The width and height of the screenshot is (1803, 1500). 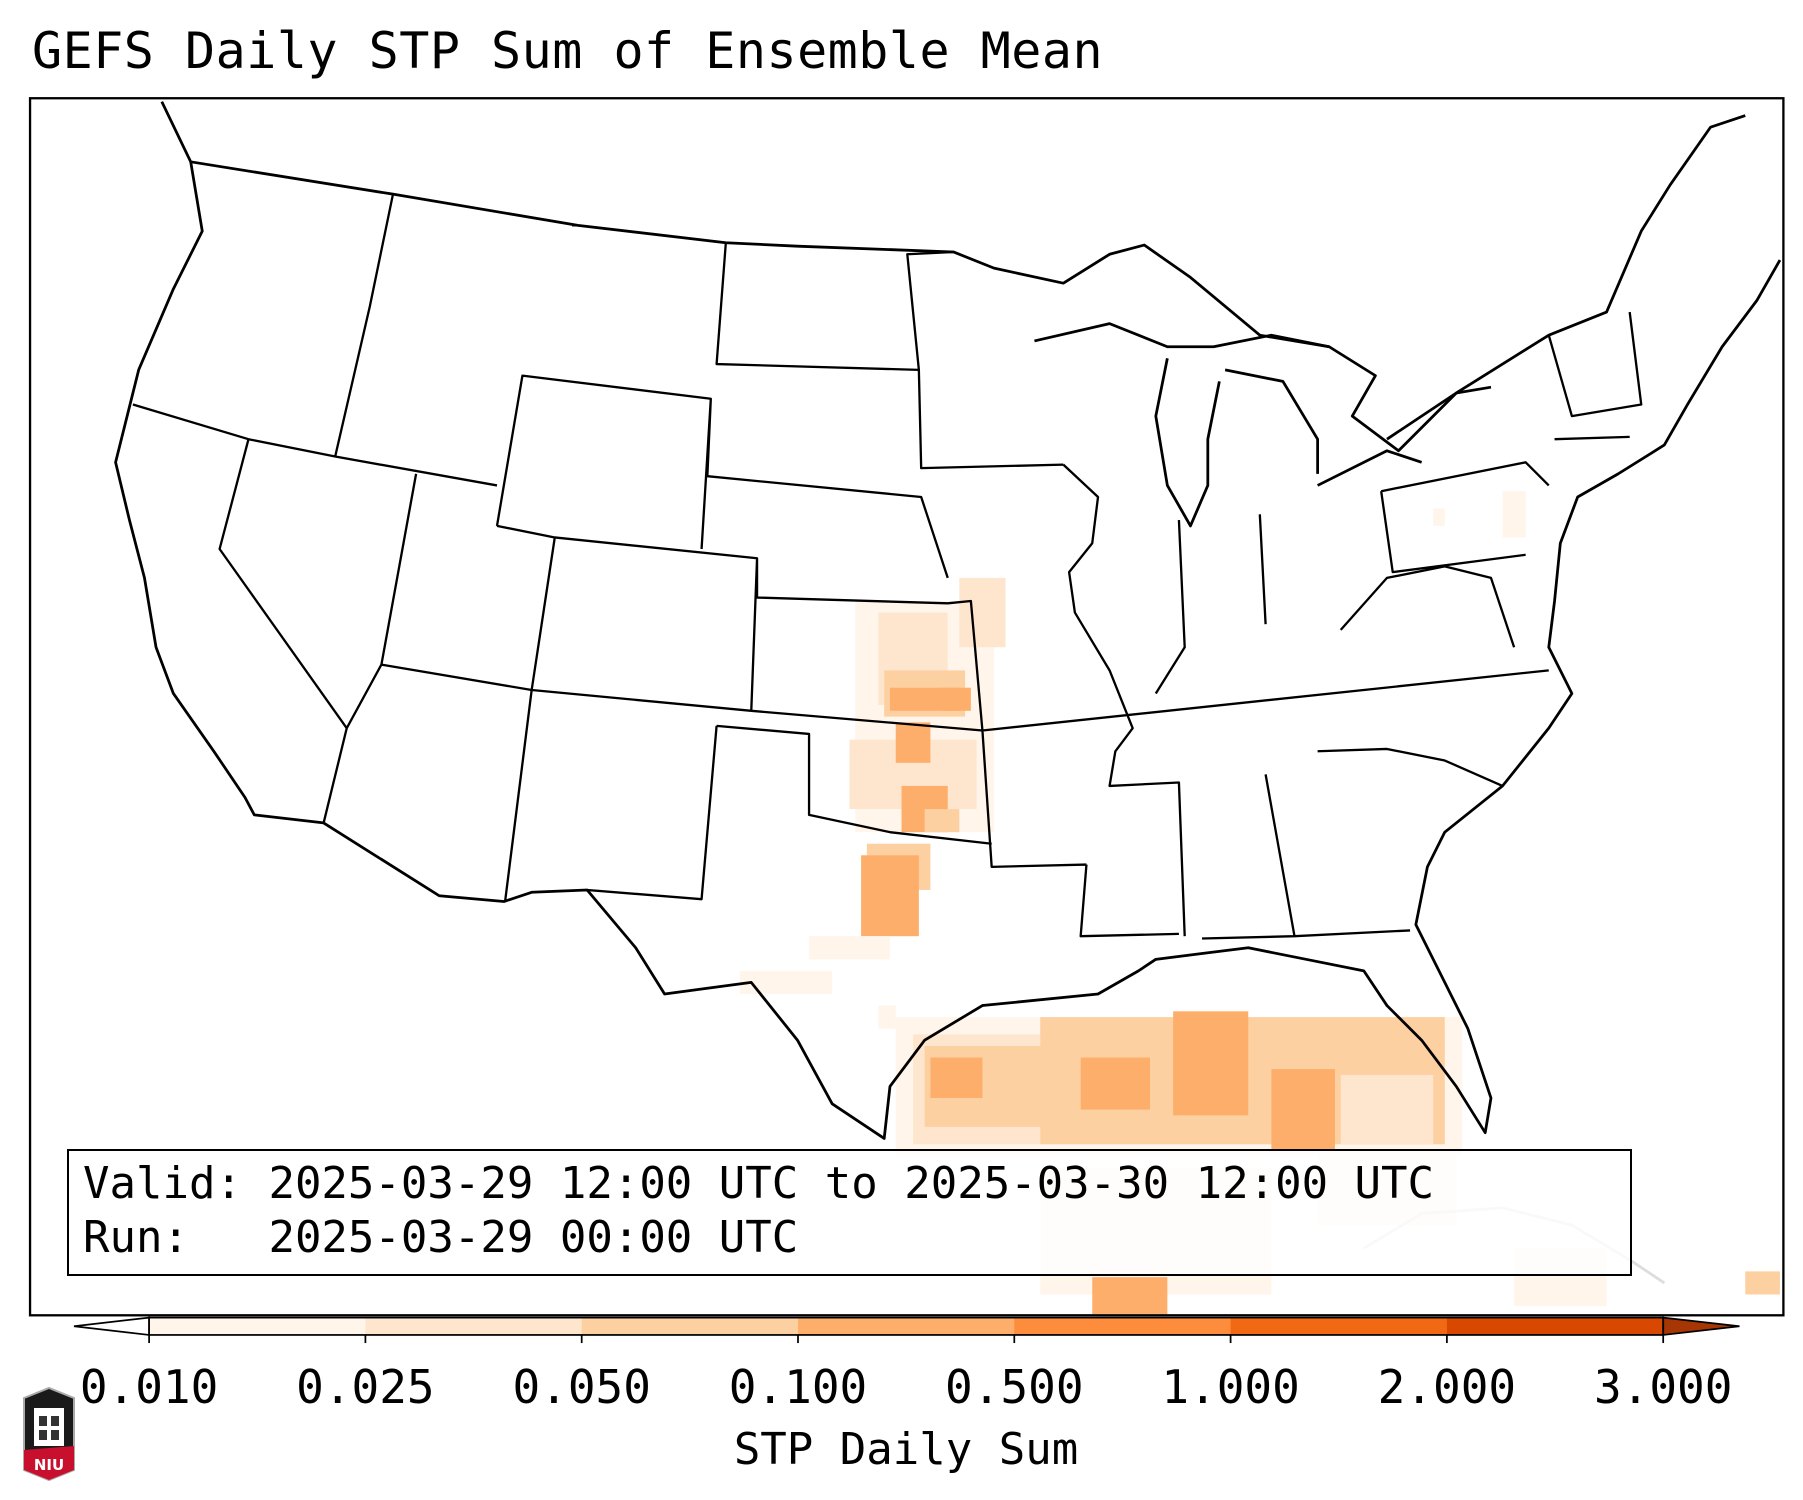 I want to click on colorbar-tick-label: 0.010, so click(x=149, y=1387).